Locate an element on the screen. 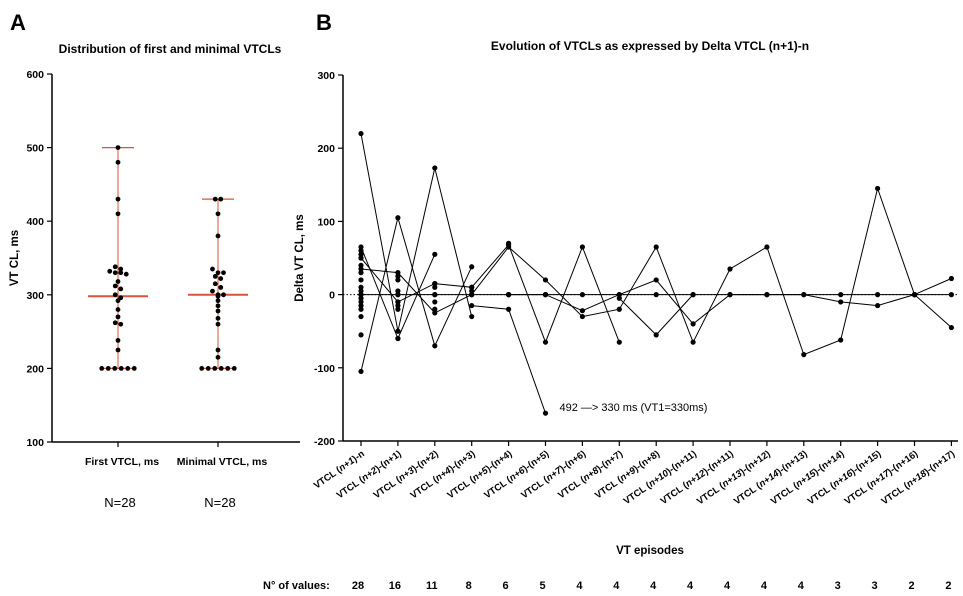 This screenshot has height=596, width=963. panel-b-y-tick-label: 300 is located at coordinates (326, 76).